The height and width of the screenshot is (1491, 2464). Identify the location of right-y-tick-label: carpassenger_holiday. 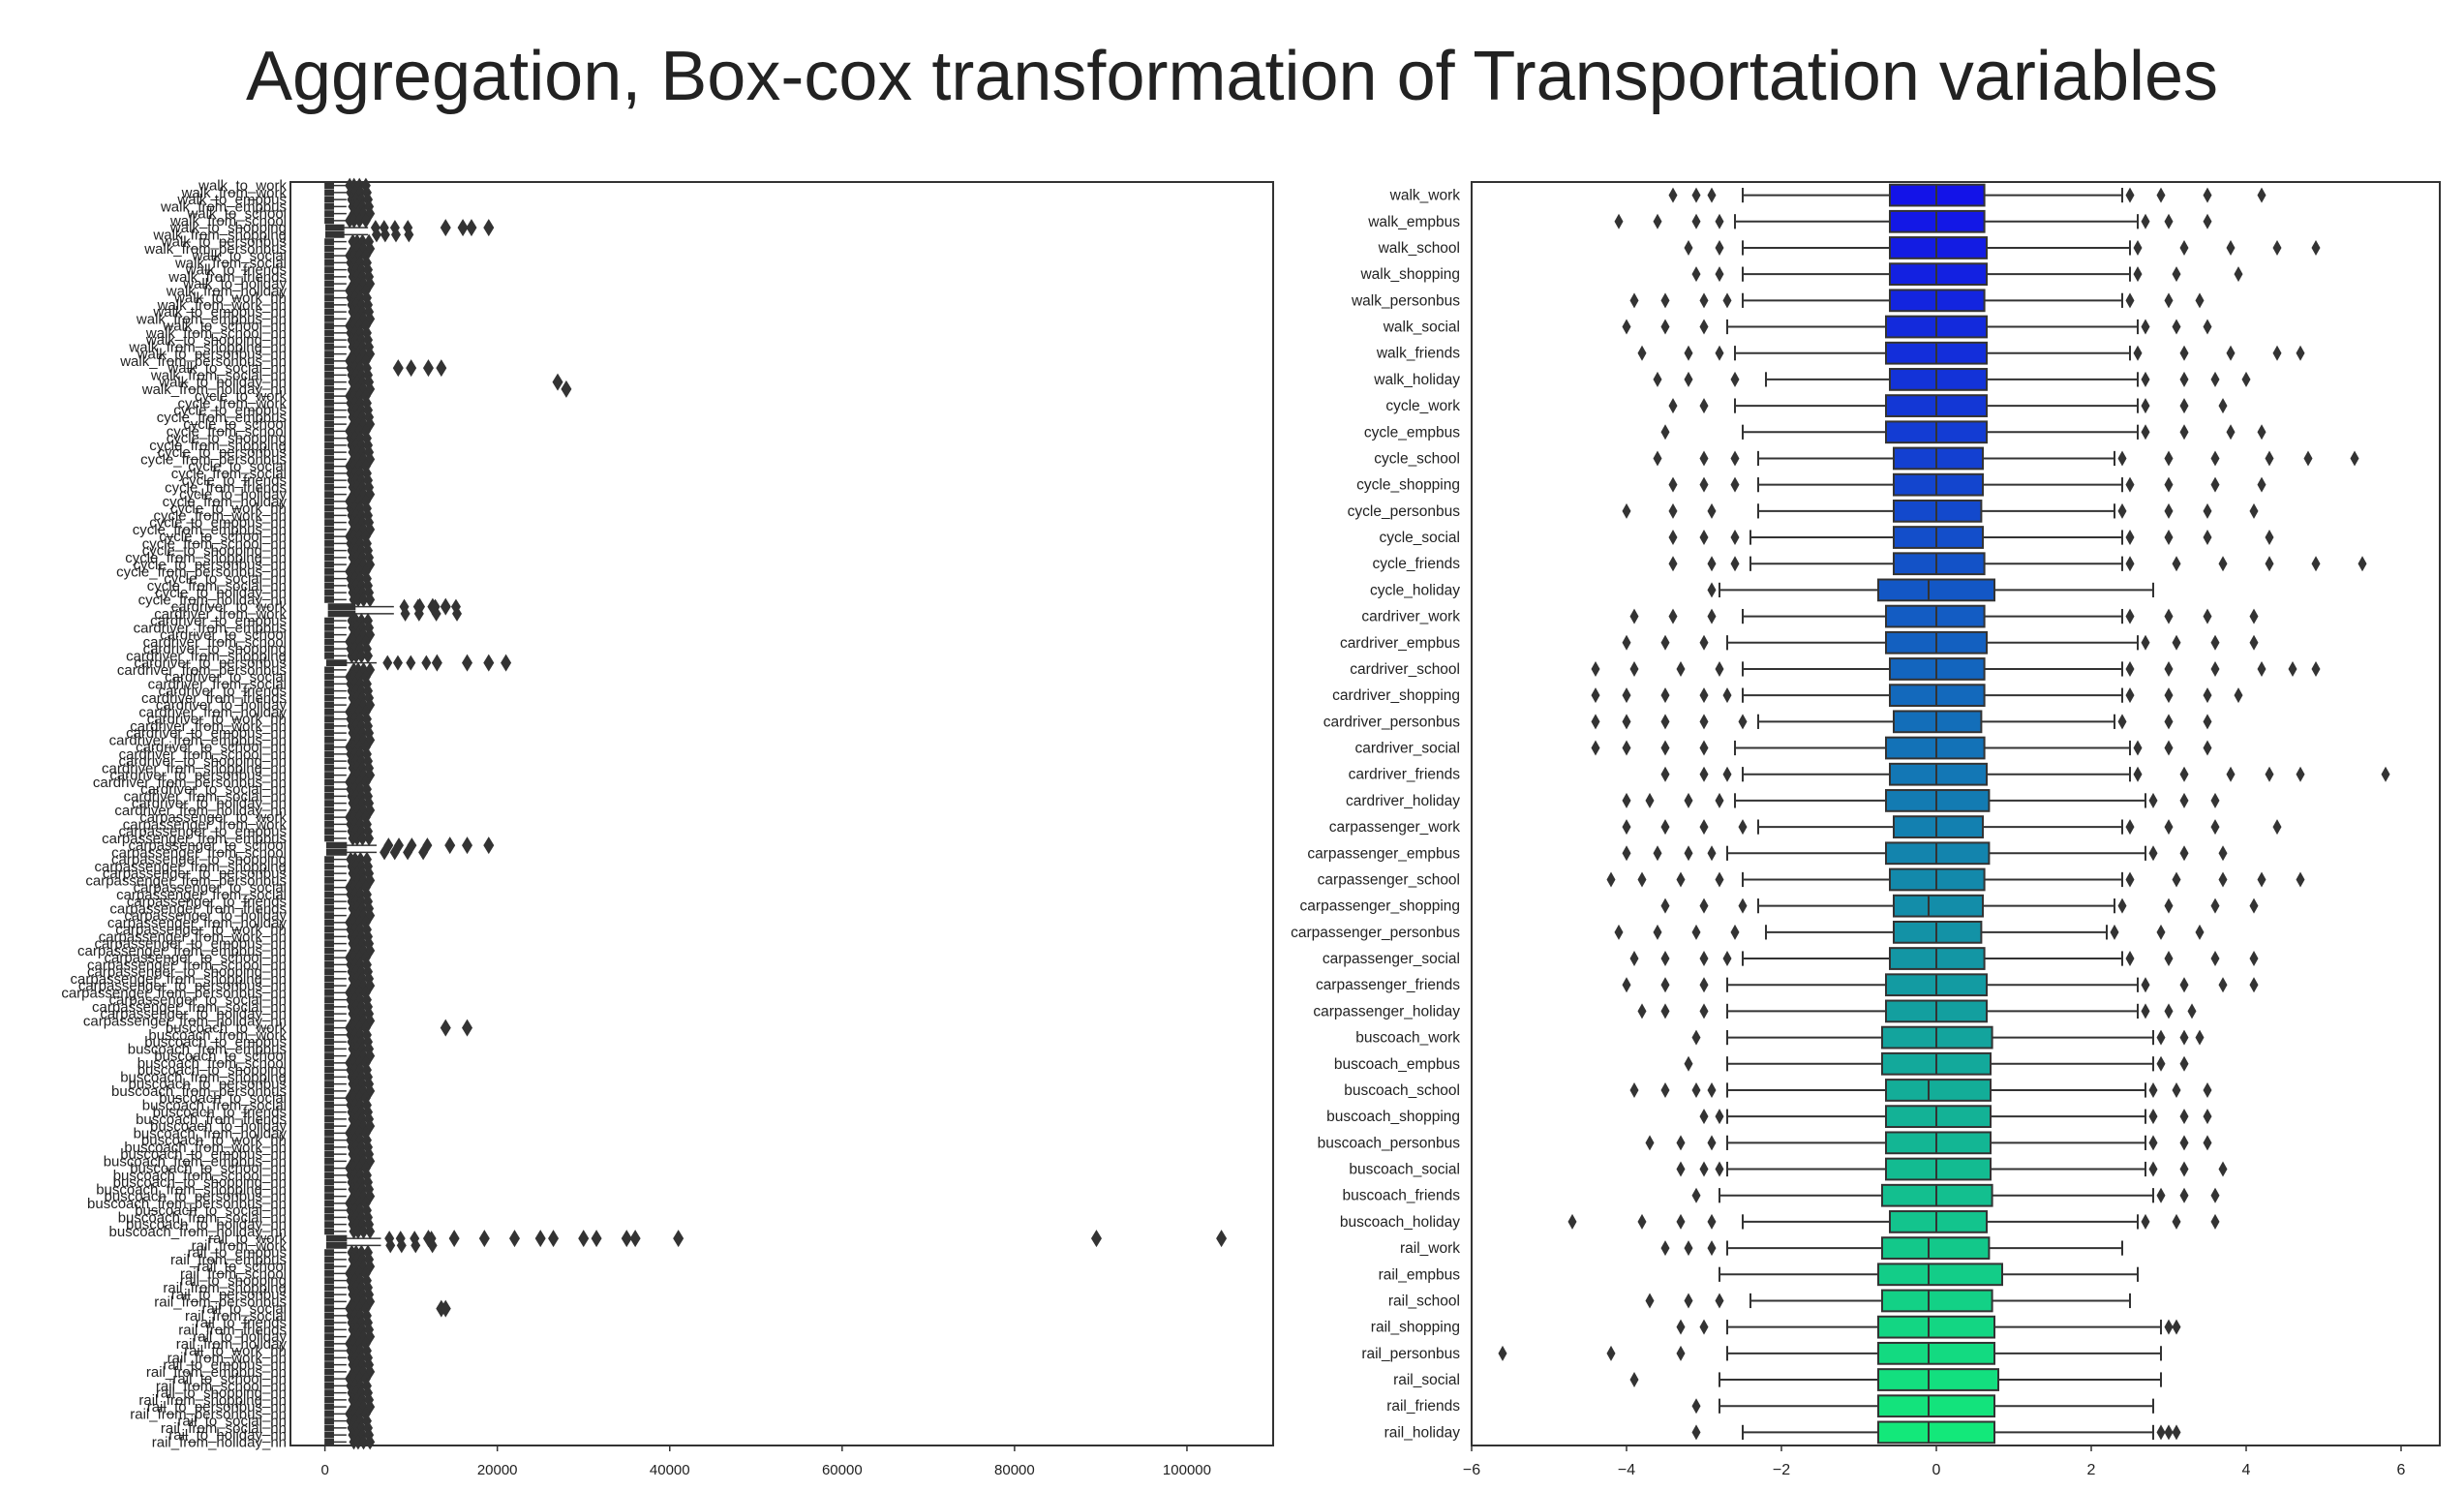
(1386, 1011).